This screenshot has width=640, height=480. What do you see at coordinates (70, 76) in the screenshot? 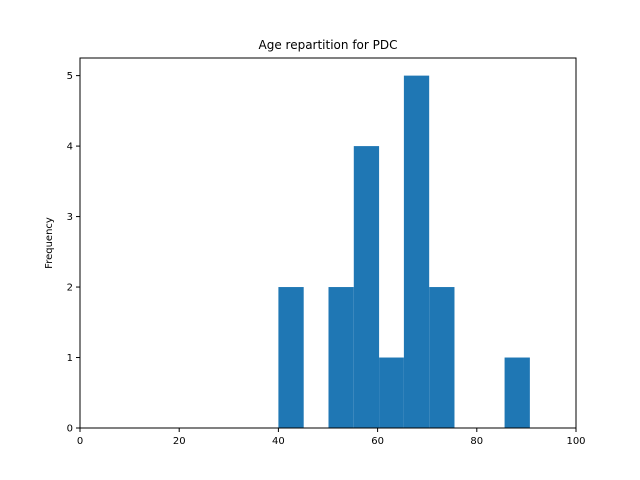
I see `y-tick-label: 5` at bounding box center [70, 76].